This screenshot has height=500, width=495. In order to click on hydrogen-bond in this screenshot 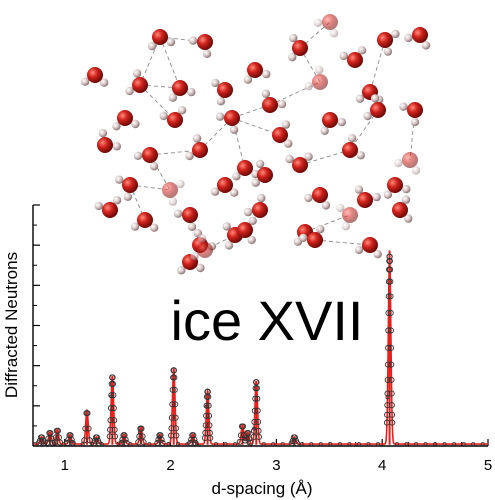, I will do `click(327, 223)`.